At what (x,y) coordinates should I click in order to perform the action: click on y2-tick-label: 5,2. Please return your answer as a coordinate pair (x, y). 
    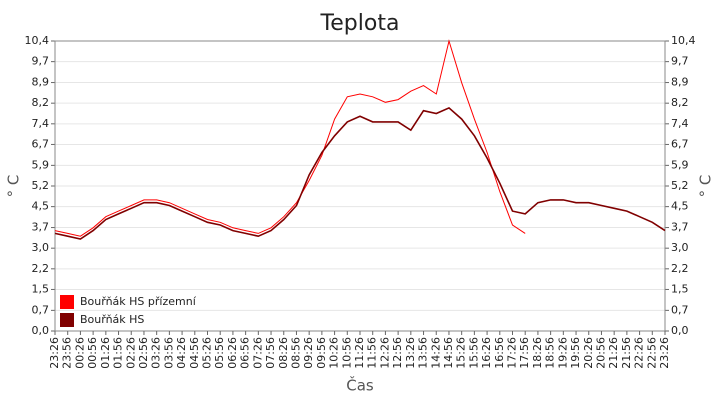
    Looking at the image, I should click on (680, 185).